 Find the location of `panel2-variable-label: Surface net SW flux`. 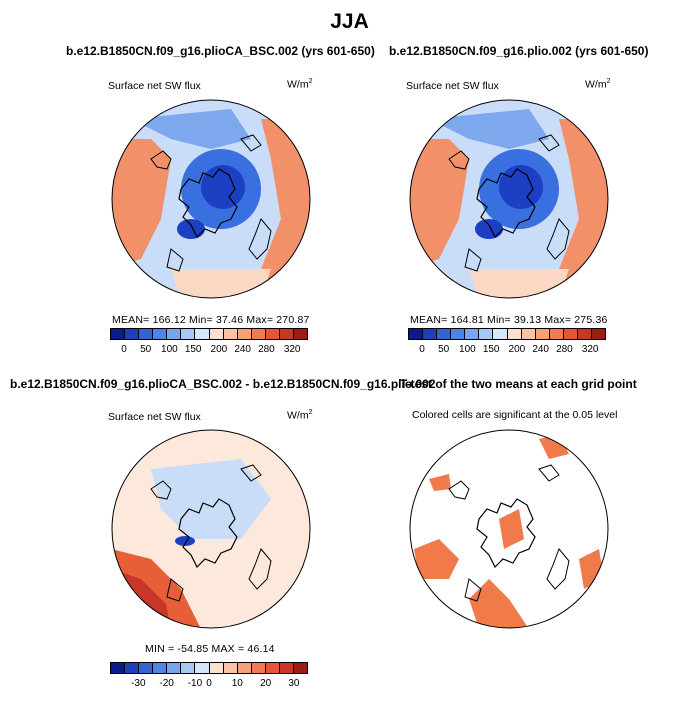

panel2-variable-label: Surface net SW flux is located at coordinates (452, 86).